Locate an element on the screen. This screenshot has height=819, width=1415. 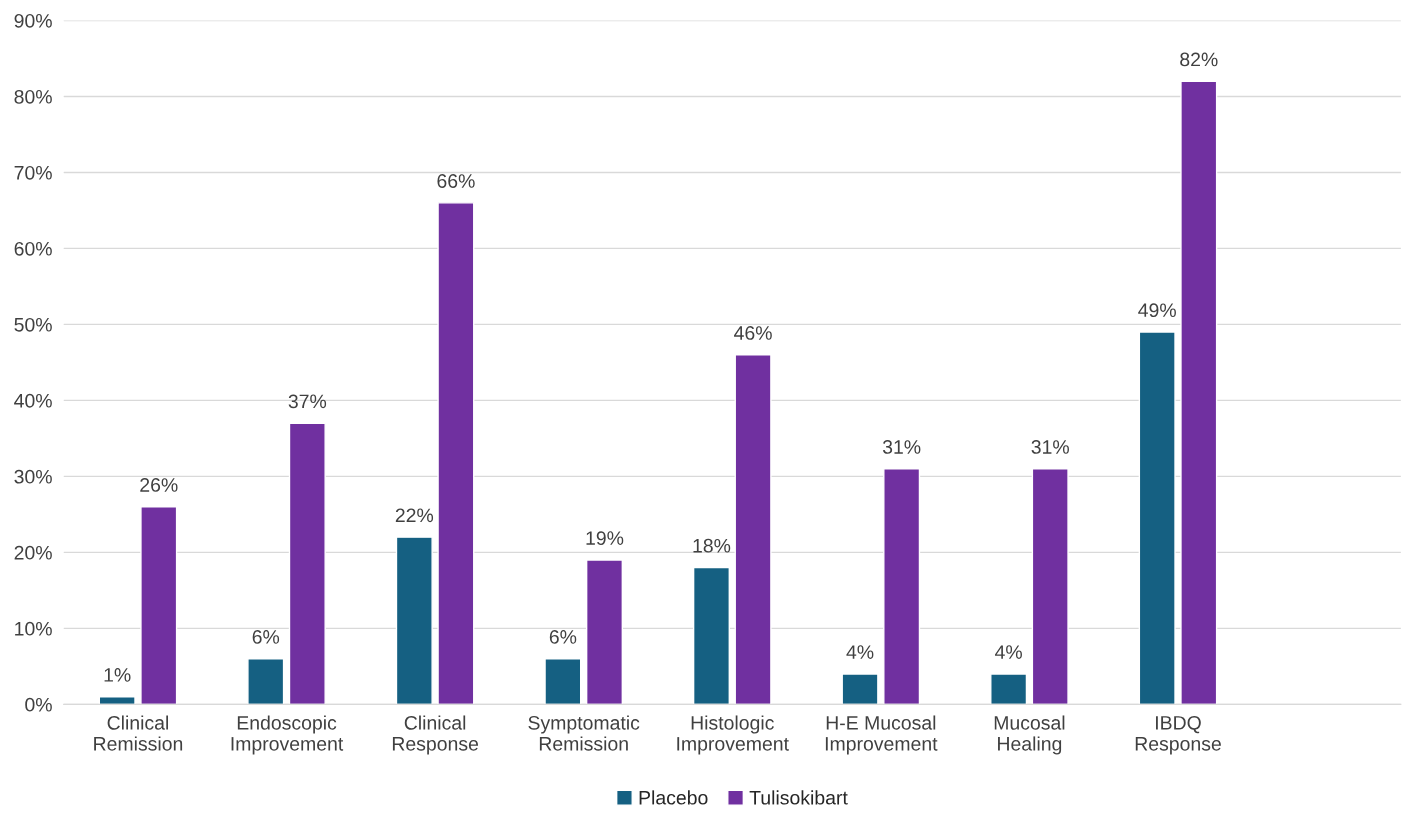
data-label: 49% is located at coordinates (1157, 310).